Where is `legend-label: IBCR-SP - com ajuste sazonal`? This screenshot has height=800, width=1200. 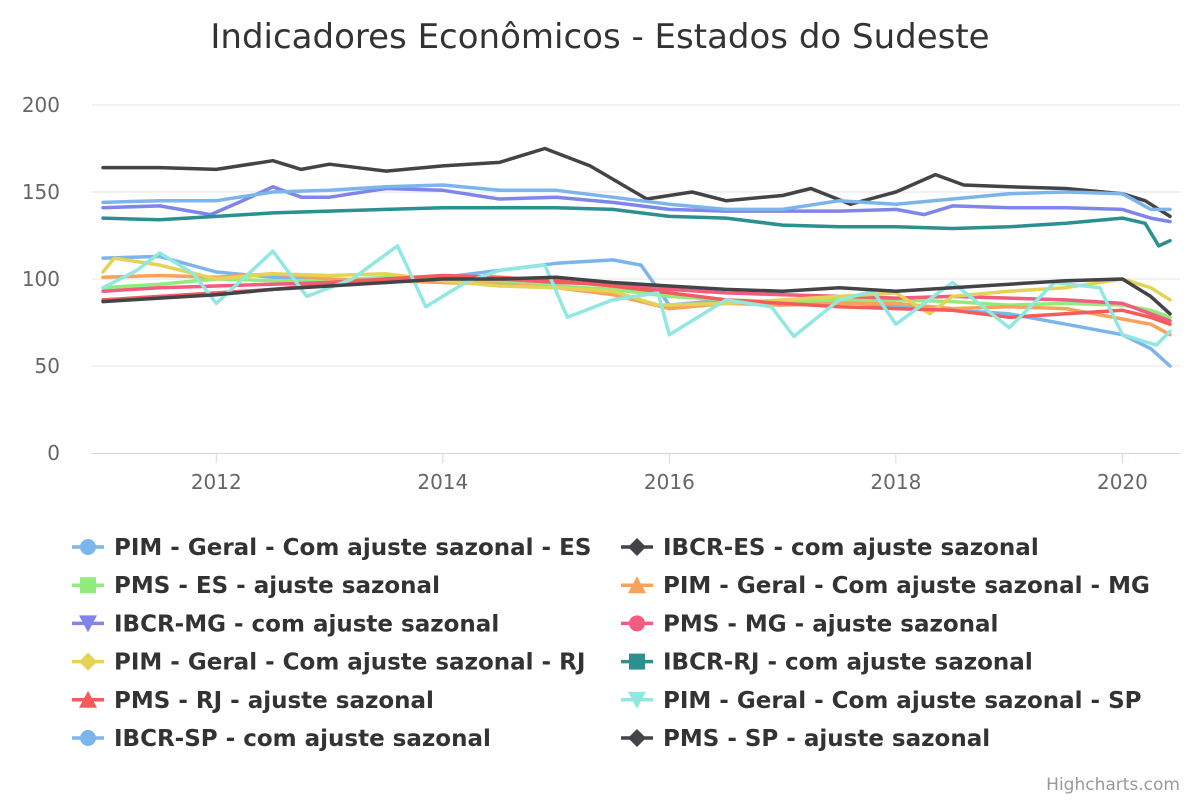 legend-label: IBCR-SP - com ajuste sazonal is located at coordinates (302, 739).